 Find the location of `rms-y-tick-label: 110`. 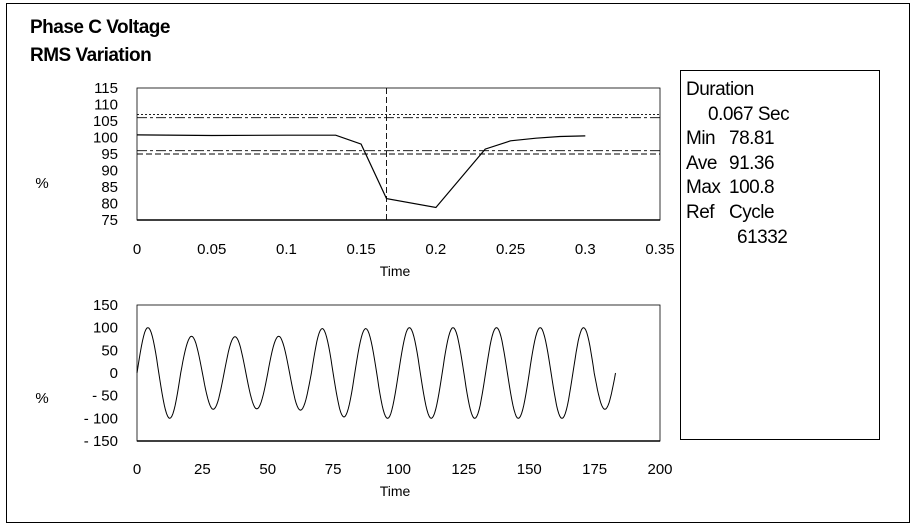

rms-y-tick-label: 110 is located at coordinates (106, 105).